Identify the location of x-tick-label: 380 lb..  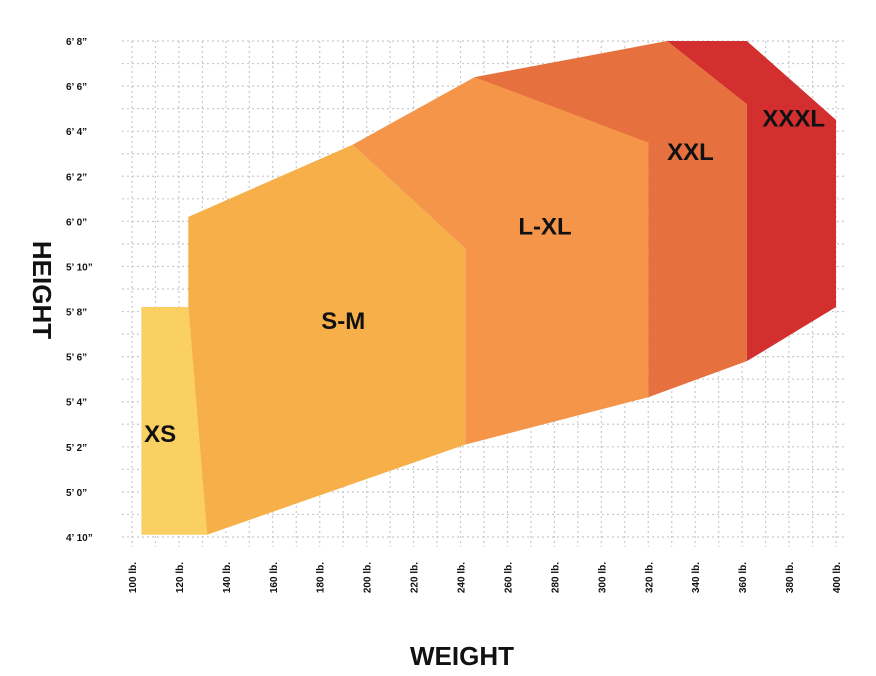
(790, 577).